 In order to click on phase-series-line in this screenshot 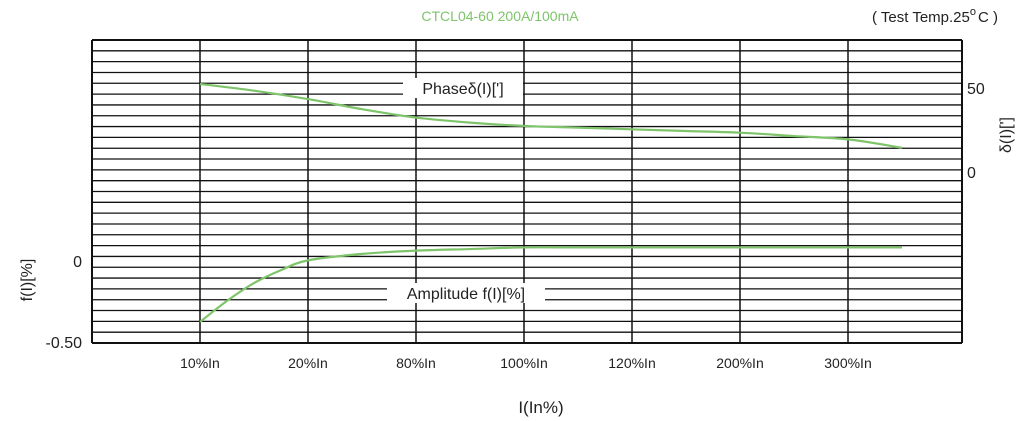, I will do `click(551, 115)`.